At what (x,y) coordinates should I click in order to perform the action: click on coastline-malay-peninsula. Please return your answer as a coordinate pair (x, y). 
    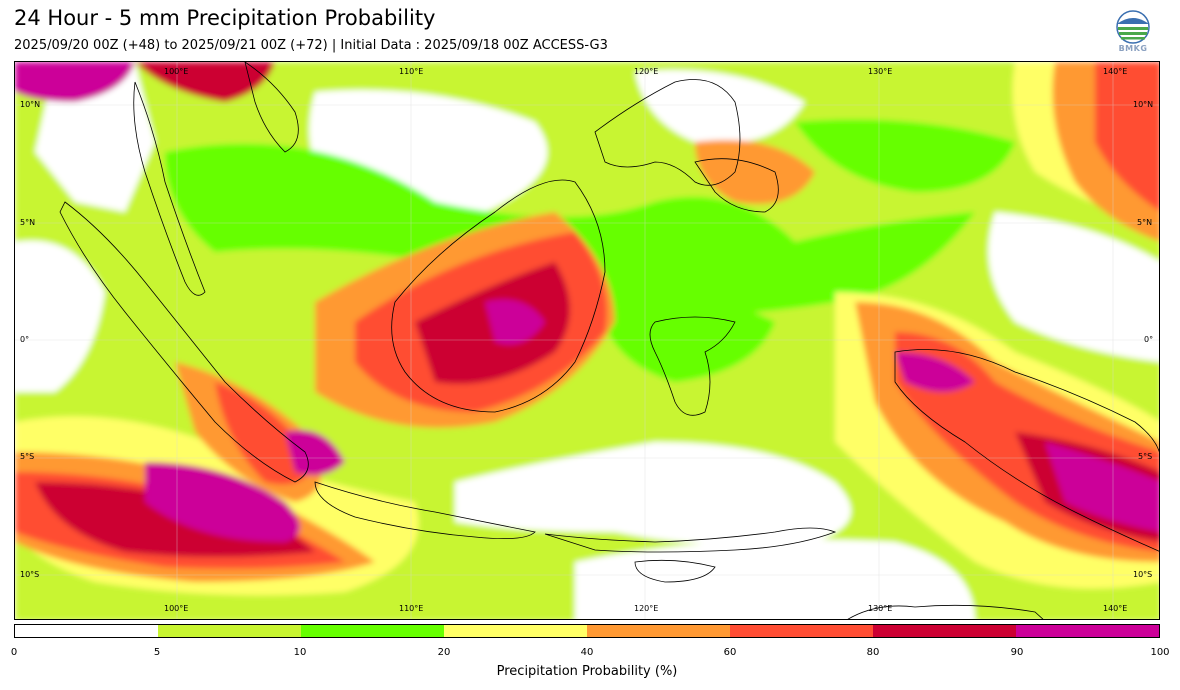
    Looking at the image, I should click on (169, 188).